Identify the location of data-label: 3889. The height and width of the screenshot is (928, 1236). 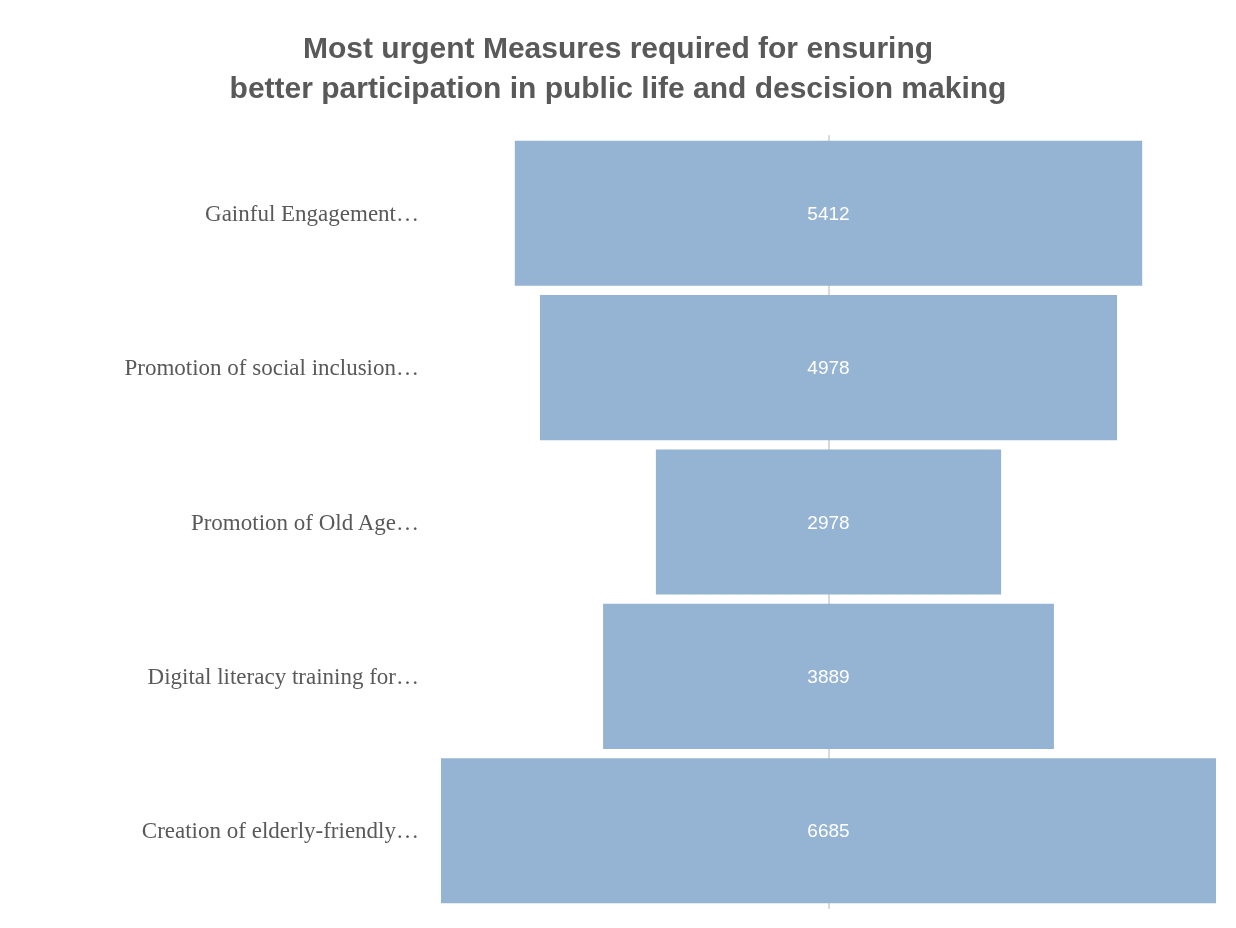
(828, 676).